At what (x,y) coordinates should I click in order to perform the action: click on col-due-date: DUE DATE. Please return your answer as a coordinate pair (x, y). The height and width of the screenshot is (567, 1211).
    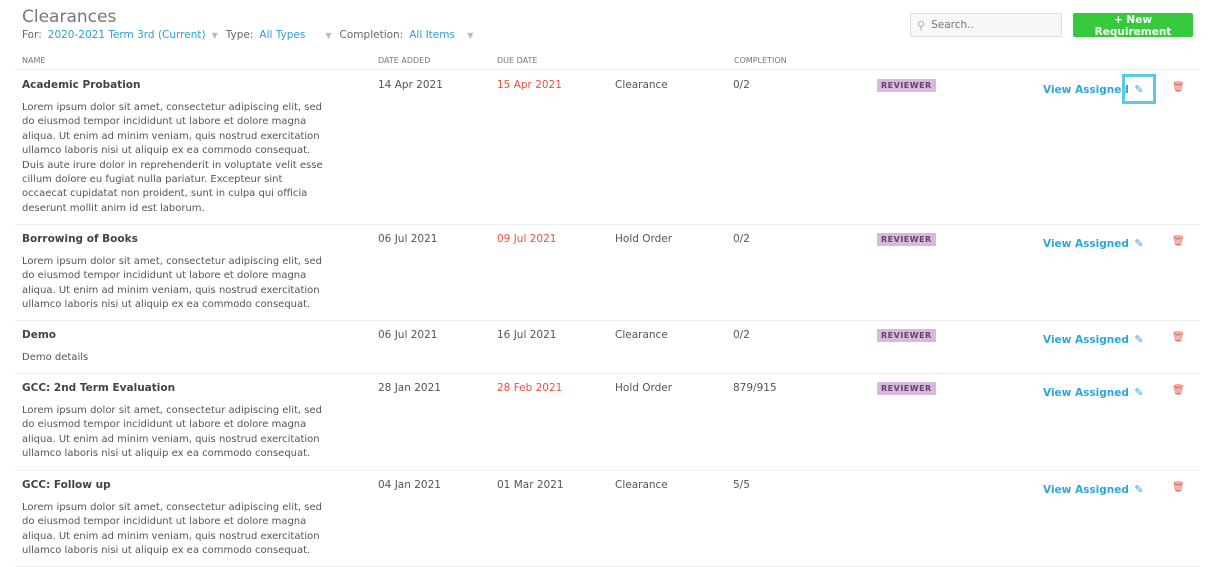
    Looking at the image, I should click on (517, 60).